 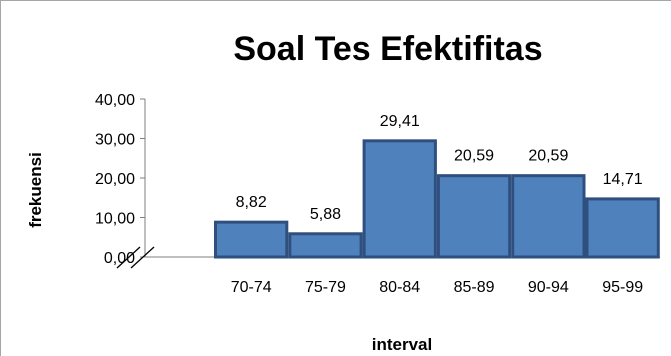 I want to click on data-label-95-99: 14,71, so click(x=623, y=179).